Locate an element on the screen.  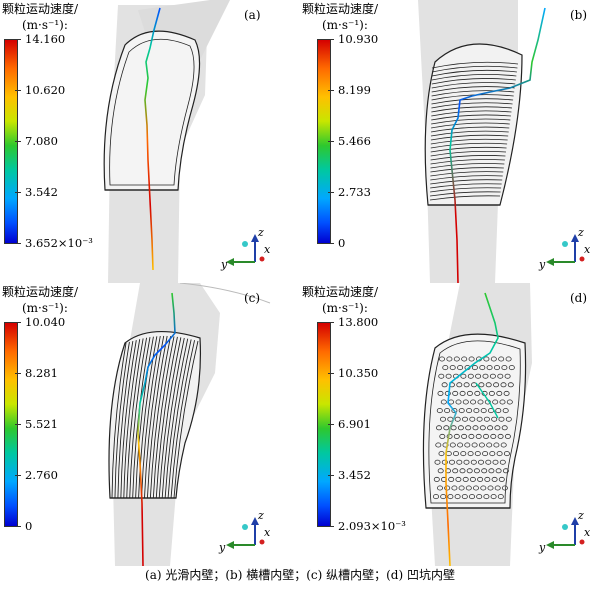
tick: 3.542 is located at coordinates (36, 192).